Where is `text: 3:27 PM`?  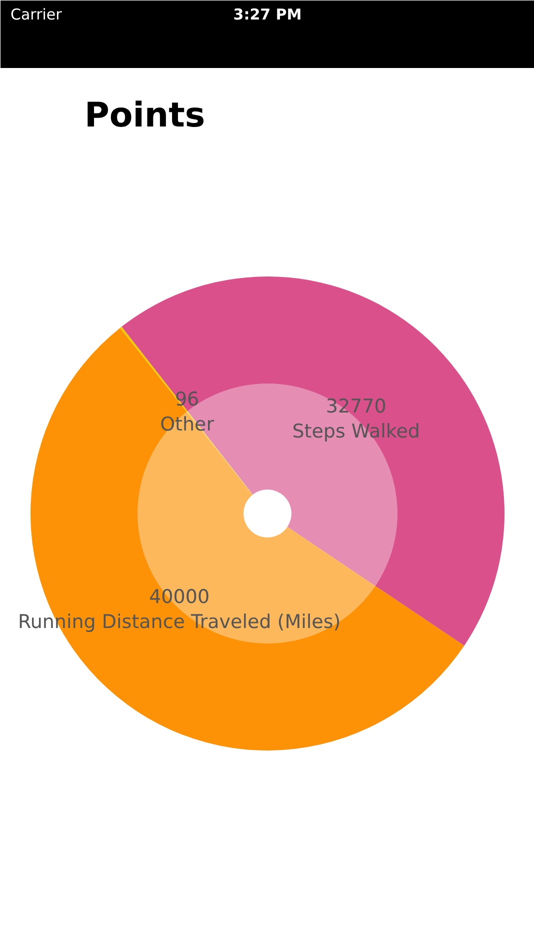 text: 3:27 PM is located at coordinates (267, 15).